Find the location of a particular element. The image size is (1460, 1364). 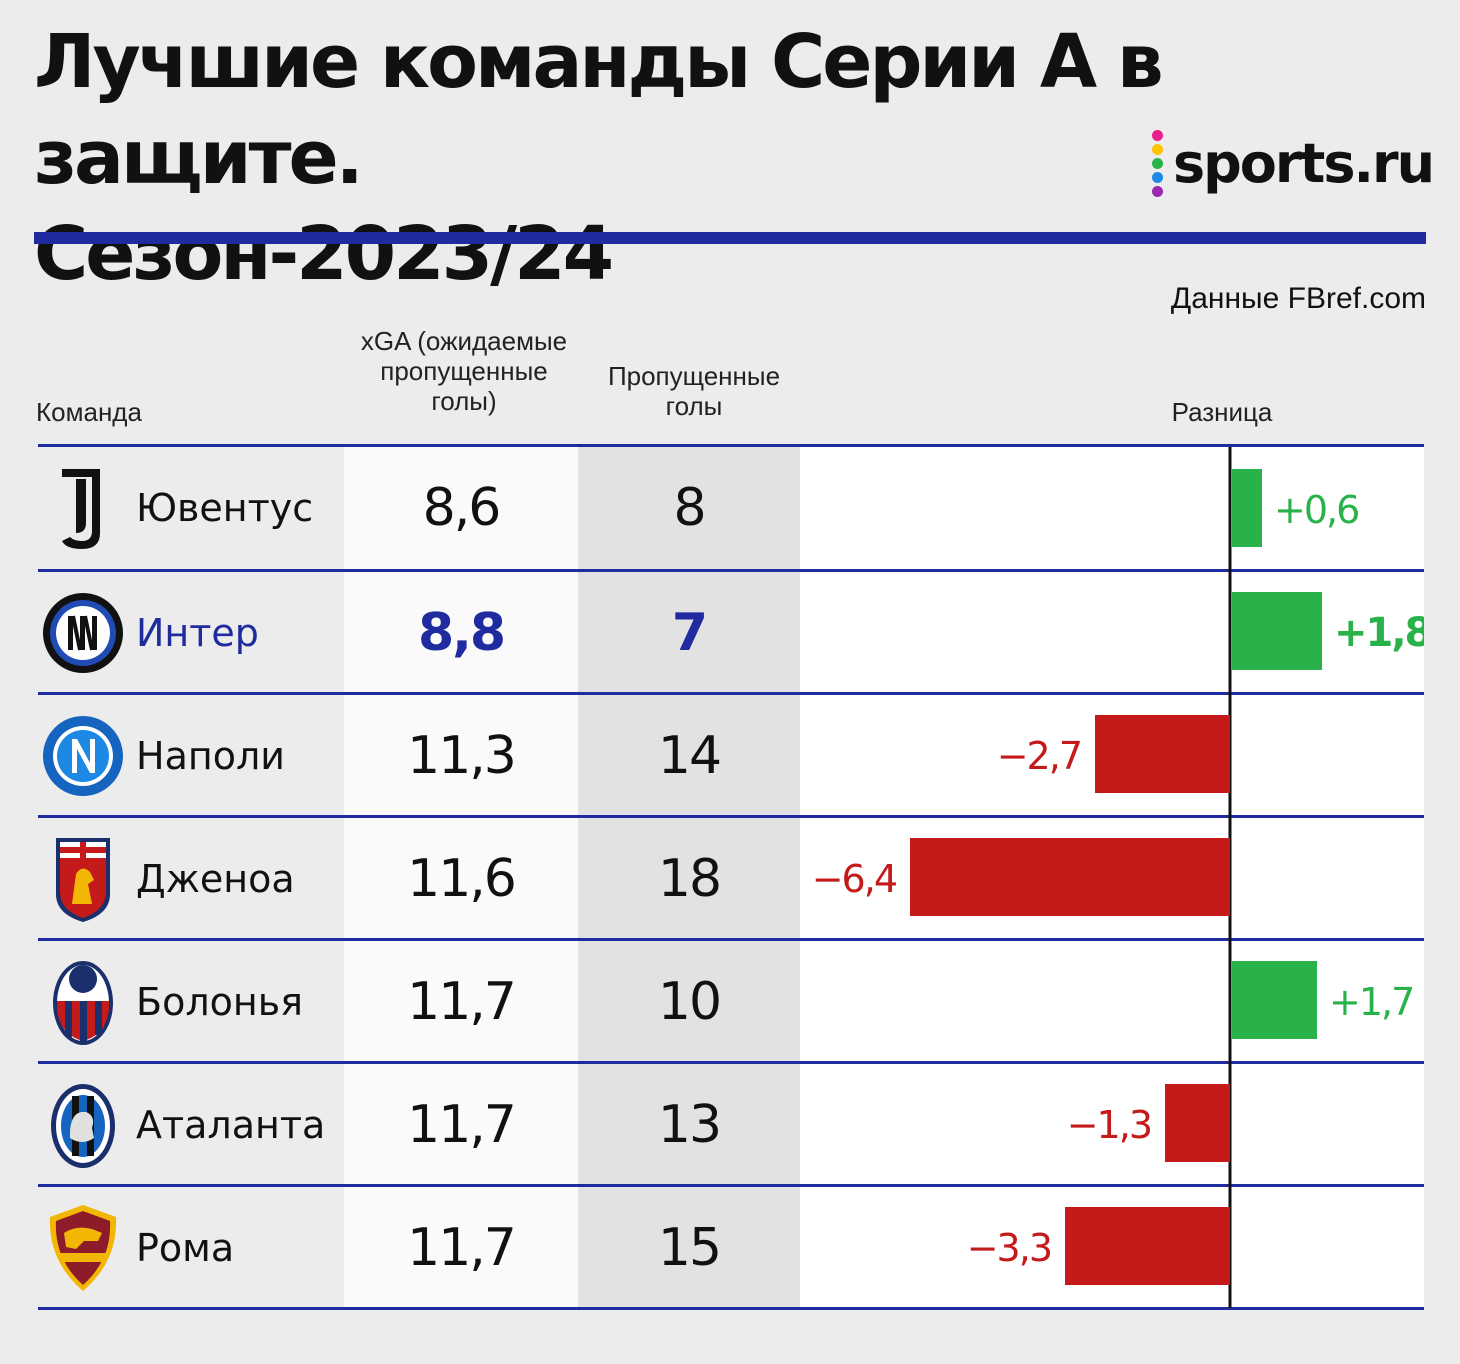

xga-value: 11,3 is located at coordinates (462, 756).